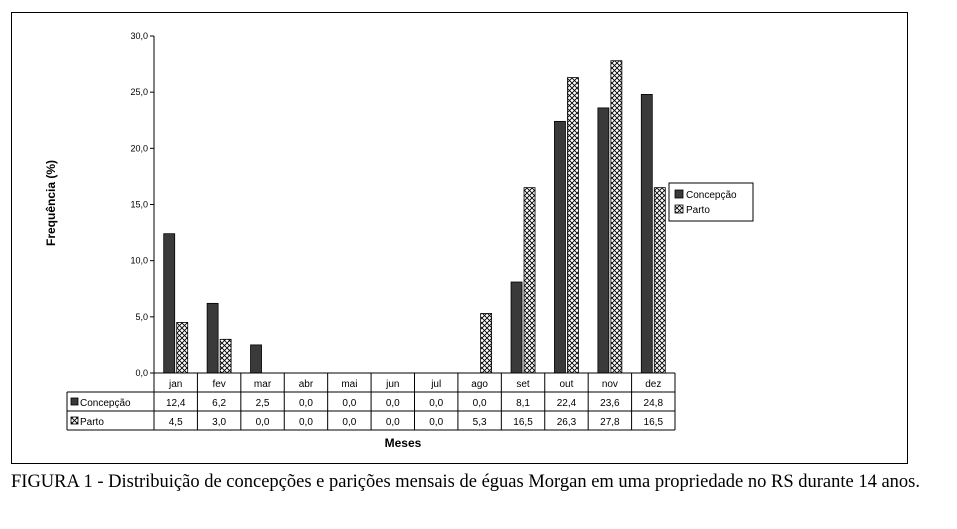 This screenshot has height=529, width=957. What do you see at coordinates (176, 403) in the screenshot?
I see `data-label: 12,4` at bounding box center [176, 403].